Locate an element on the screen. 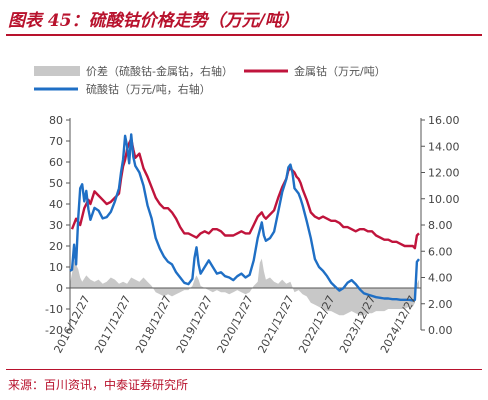 Image resolution: width=488 pixels, height=400 pixels. left-tick-label: 0 is located at coordinates (59, 288).